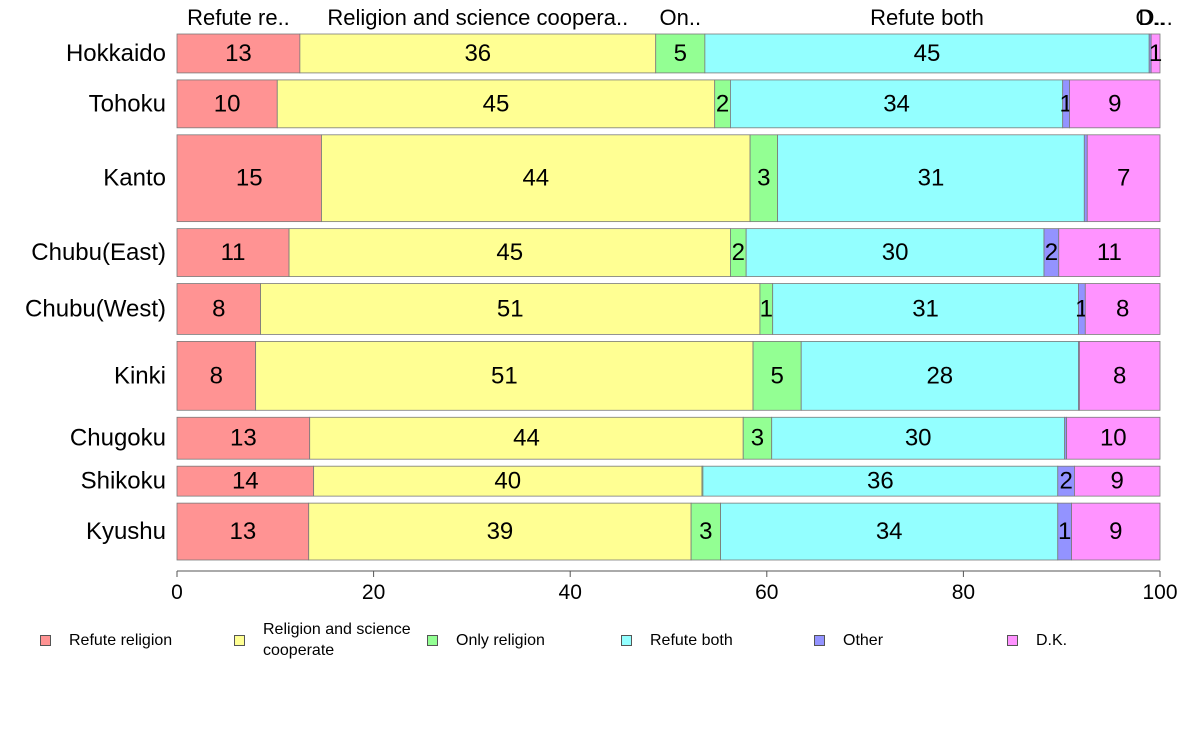 The height and width of the screenshot is (736, 1188). I want to click on legend-label: Other, so click(863, 640).